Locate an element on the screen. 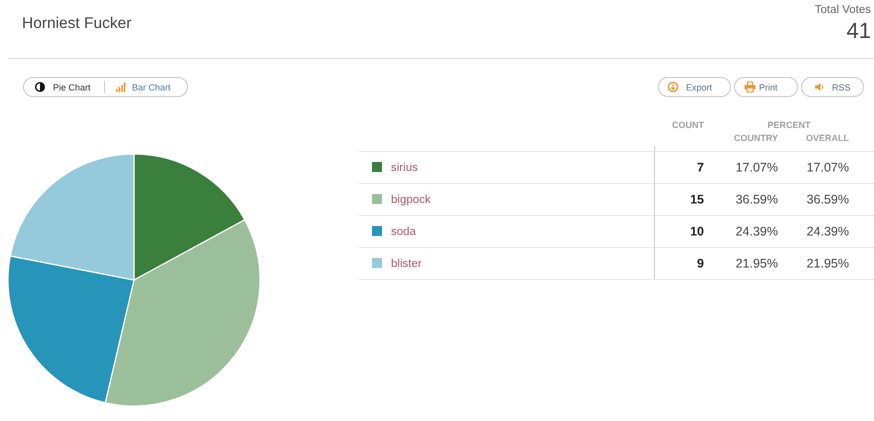 The width and height of the screenshot is (874, 421). data-label: 7 is located at coordinates (700, 167).